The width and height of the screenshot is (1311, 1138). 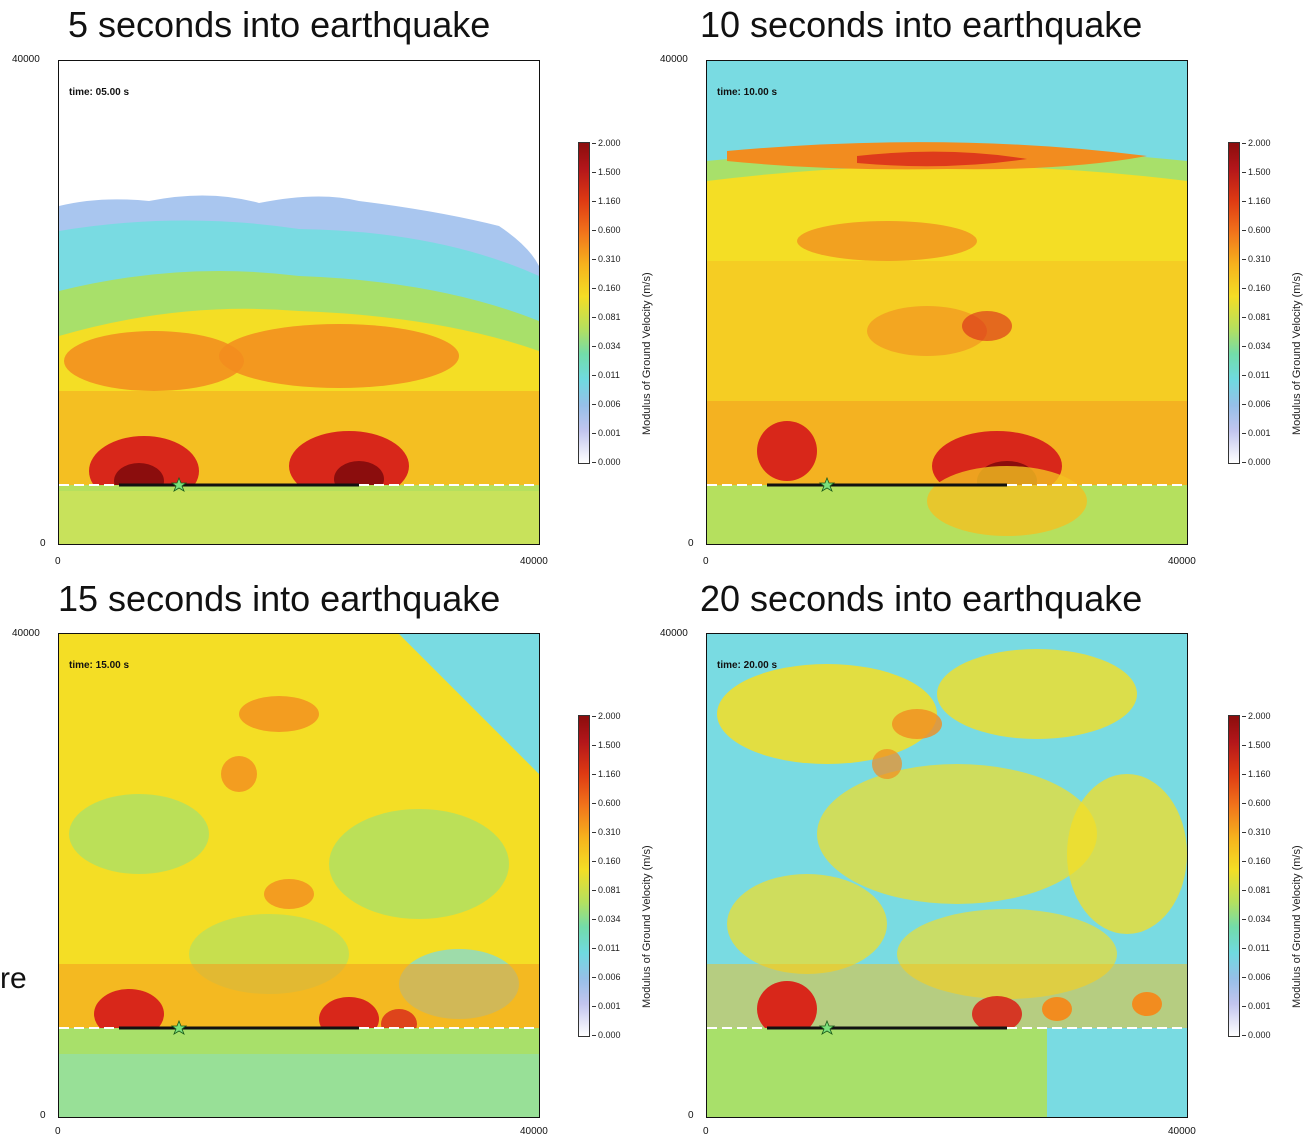 What do you see at coordinates (1297, 353) in the screenshot?
I see `colorbar-2-label: Modulus of Ground Velocity (m/s)` at bounding box center [1297, 353].